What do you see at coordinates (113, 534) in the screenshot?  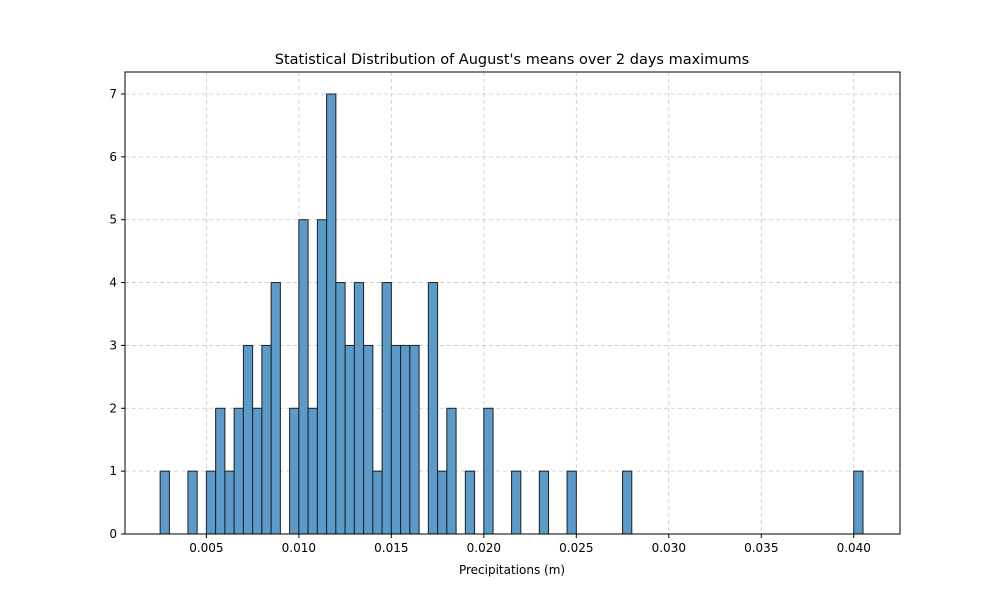 I see `y-tick-label: 0` at bounding box center [113, 534].